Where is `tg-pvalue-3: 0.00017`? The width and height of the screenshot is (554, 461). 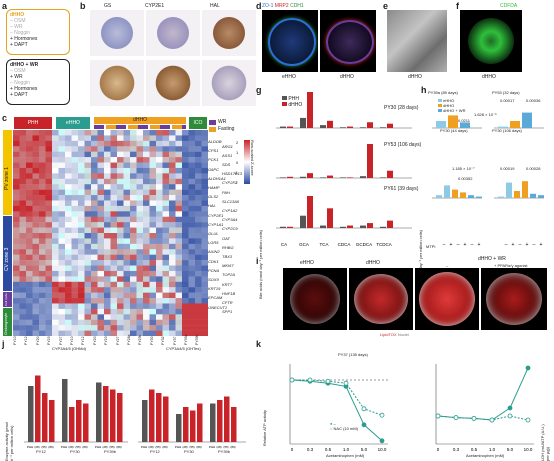 tg-pvalue-3: 0.00017 is located at coordinates (507, 100).